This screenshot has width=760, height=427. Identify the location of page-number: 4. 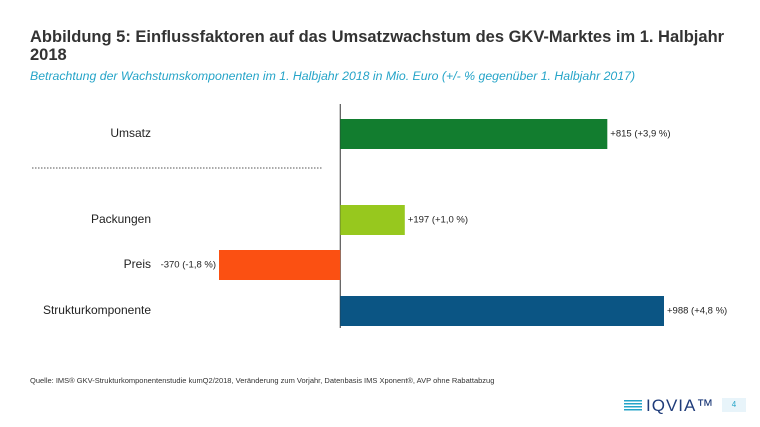
(734, 405).